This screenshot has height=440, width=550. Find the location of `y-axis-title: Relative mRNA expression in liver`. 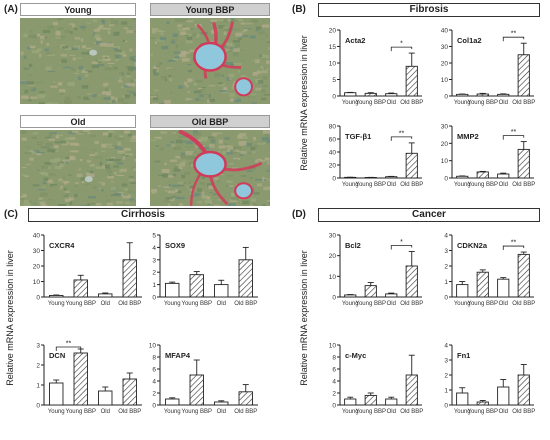

y-axis-title: Relative mRNA expression in liver is located at coordinates (304, 318).